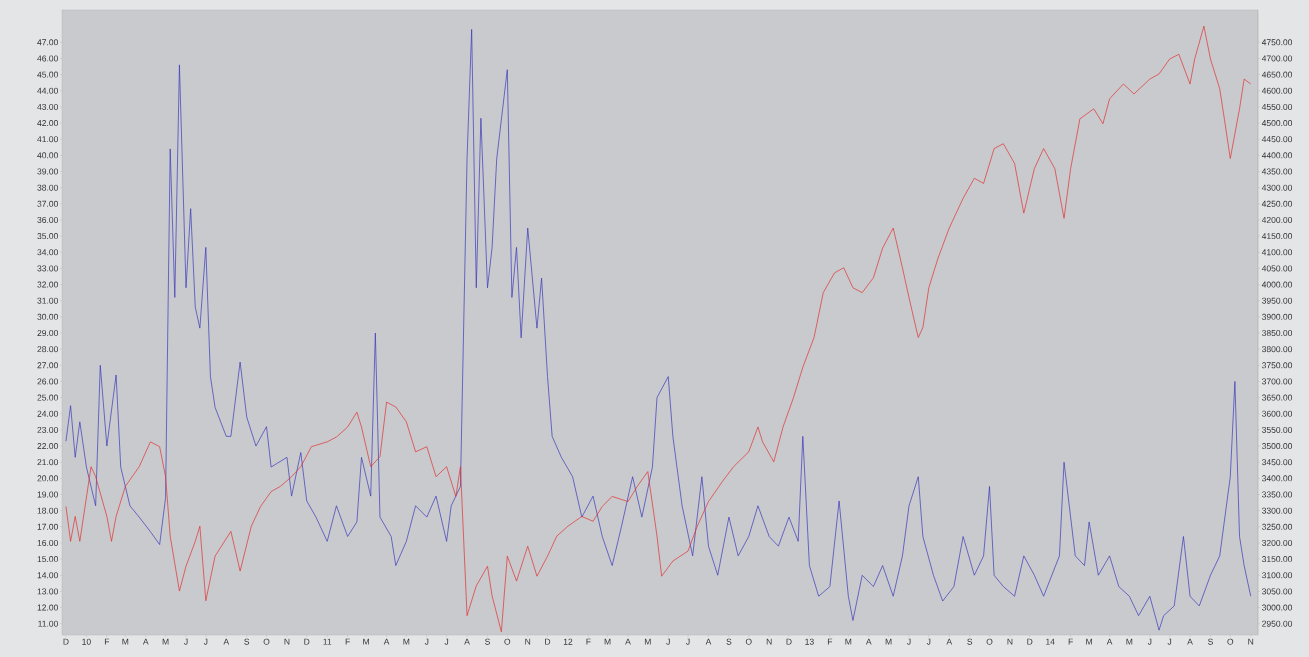 This screenshot has width=1309, height=657. I want to click on y2-tick-label: 3900.00, so click(1277, 316).